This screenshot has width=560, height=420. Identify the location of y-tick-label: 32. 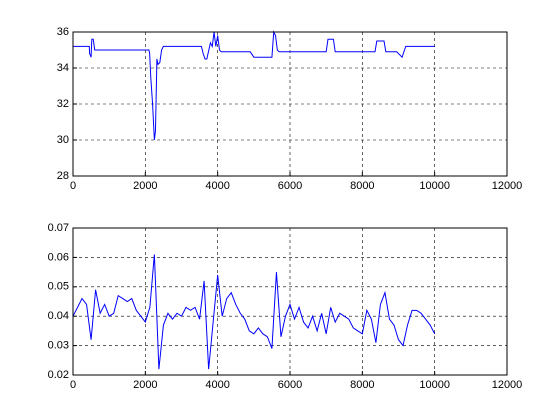
(63, 104).